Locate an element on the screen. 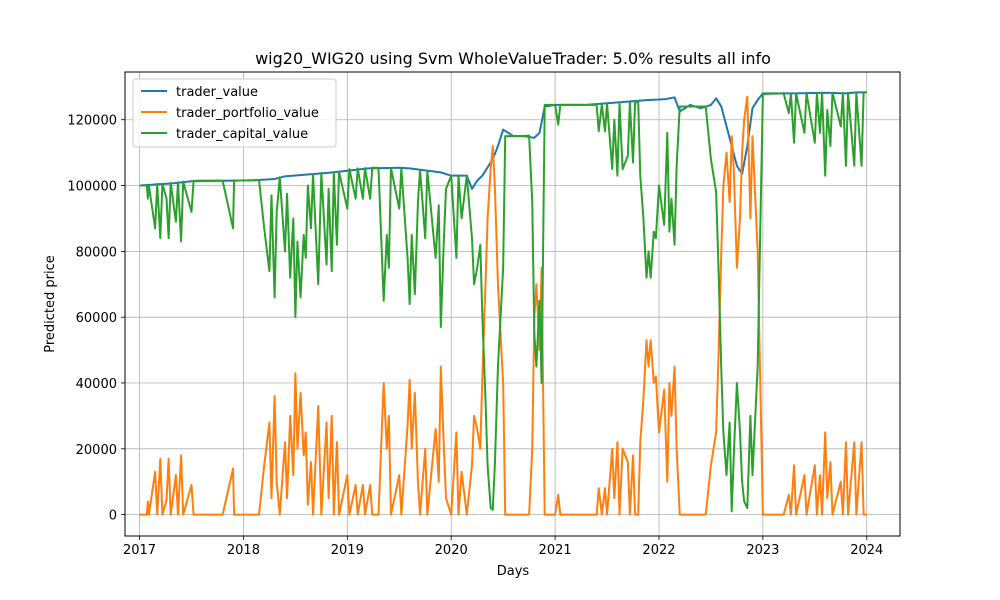 Image resolution: width=1000 pixels, height=600 pixels. y-axis: 0 20000 40000 60000 80000 100000 120000 is located at coordinates (96, 319).